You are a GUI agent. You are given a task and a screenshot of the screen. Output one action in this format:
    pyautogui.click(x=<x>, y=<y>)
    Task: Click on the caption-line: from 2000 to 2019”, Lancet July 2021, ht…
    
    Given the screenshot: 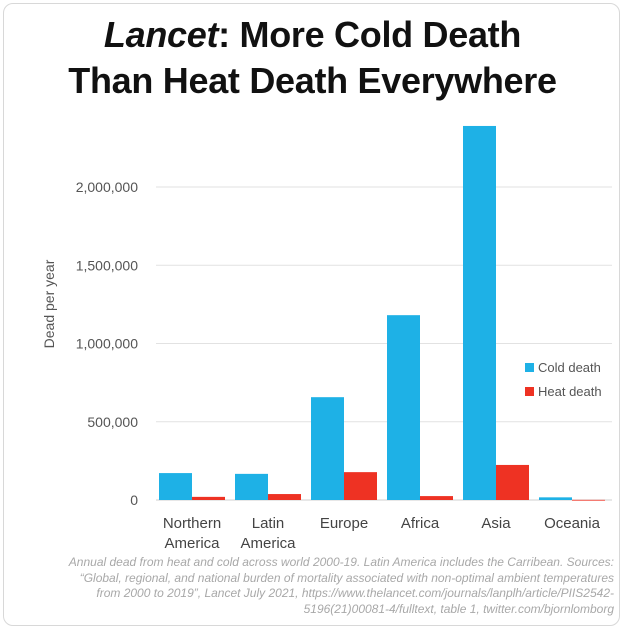 What is the action you would take?
    pyautogui.click(x=355, y=593)
    